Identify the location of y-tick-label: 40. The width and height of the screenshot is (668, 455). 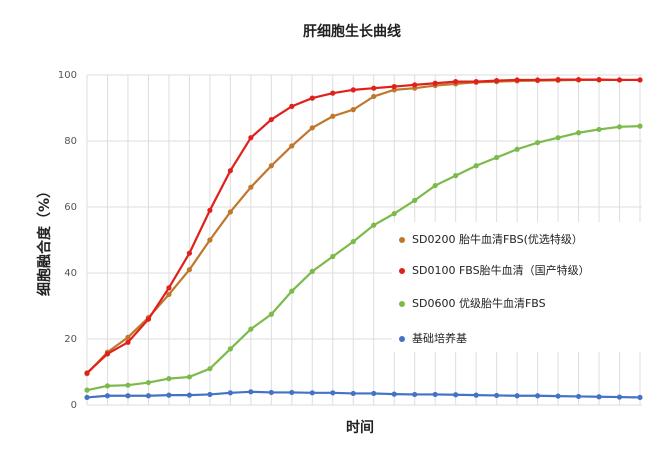
(70, 273).